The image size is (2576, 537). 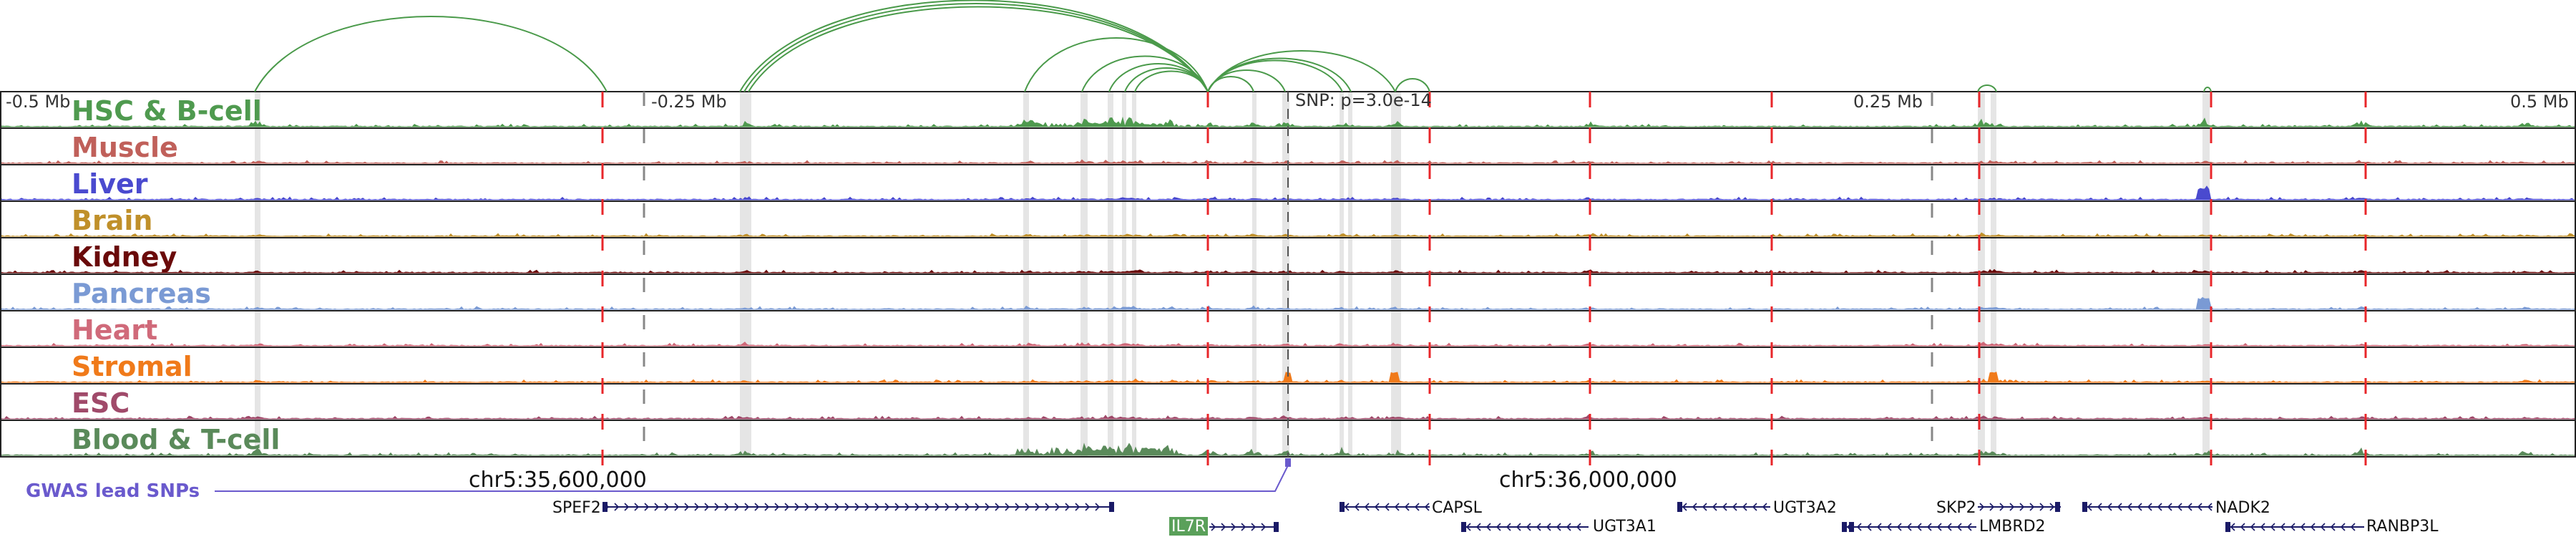 What do you see at coordinates (112, 220) in the screenshot?
I see `track-label-brain: Brain` at bounding box center [112, 220].